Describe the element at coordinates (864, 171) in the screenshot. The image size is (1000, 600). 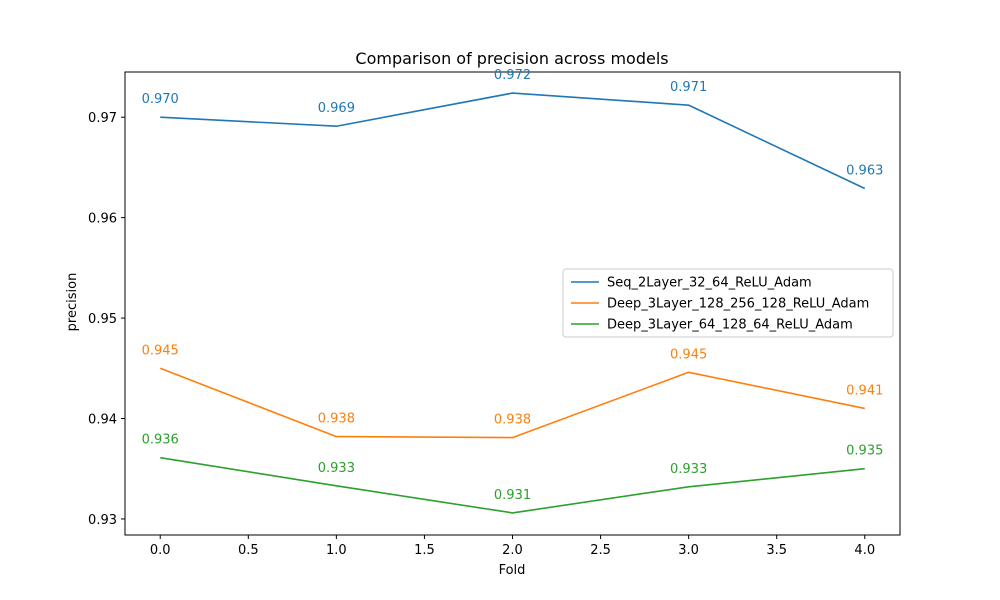
I see `data-label: 0.963` at that location.